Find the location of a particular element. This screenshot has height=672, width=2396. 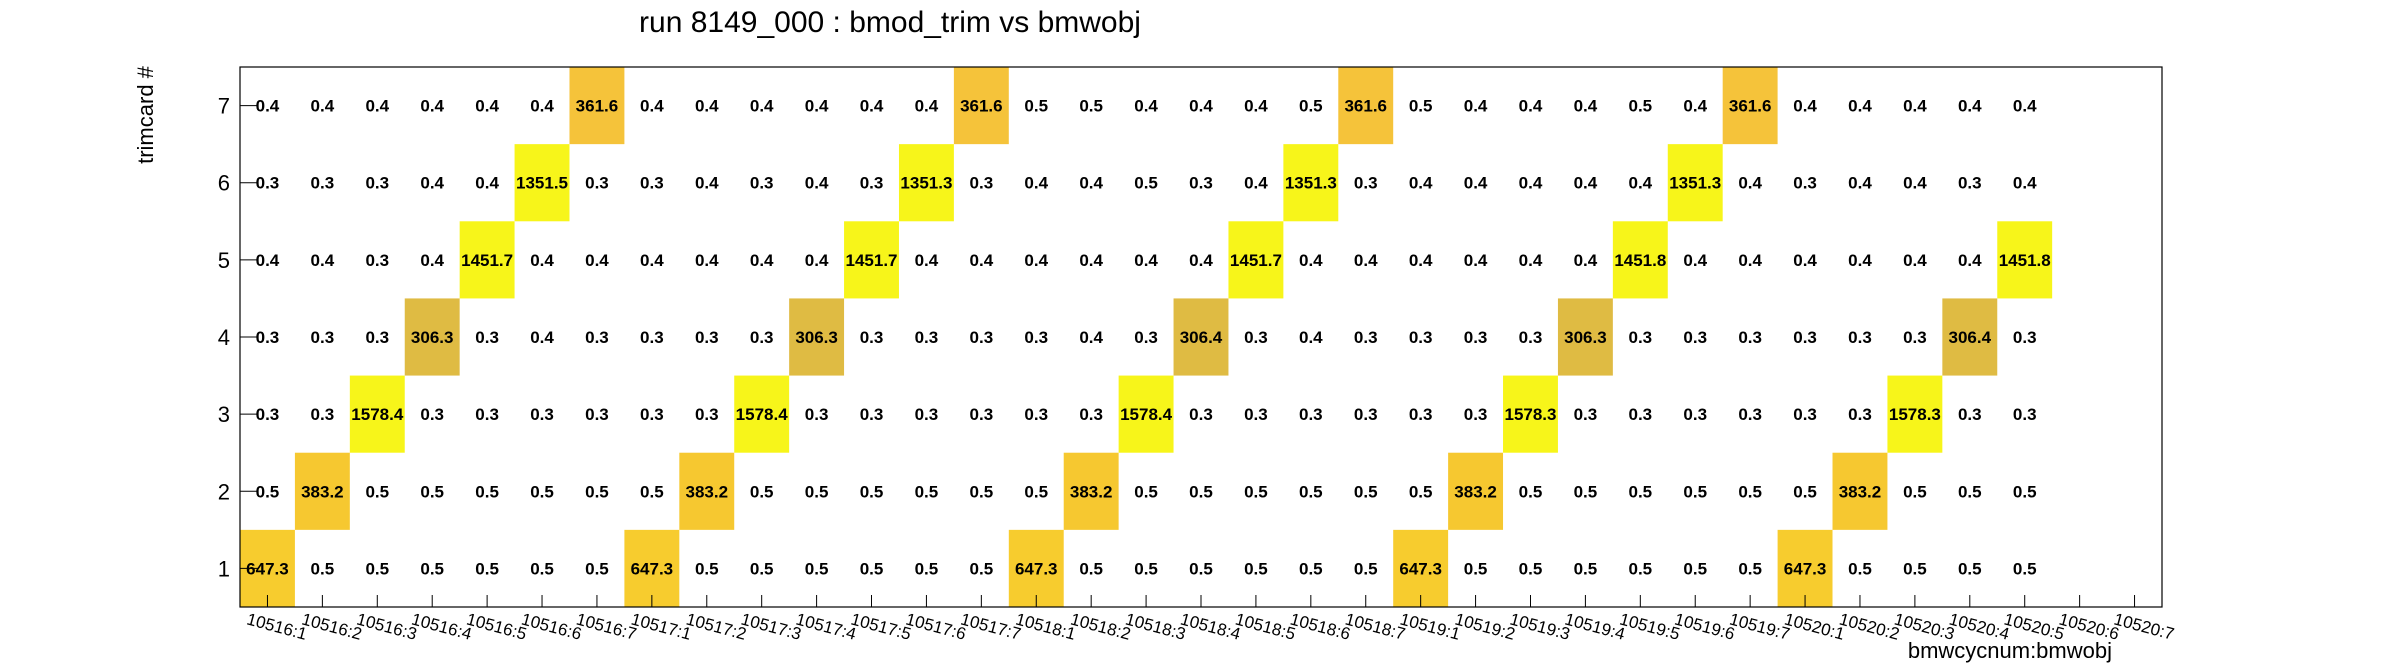

y-tick-label: 6 is located at coordinates (224, 183).